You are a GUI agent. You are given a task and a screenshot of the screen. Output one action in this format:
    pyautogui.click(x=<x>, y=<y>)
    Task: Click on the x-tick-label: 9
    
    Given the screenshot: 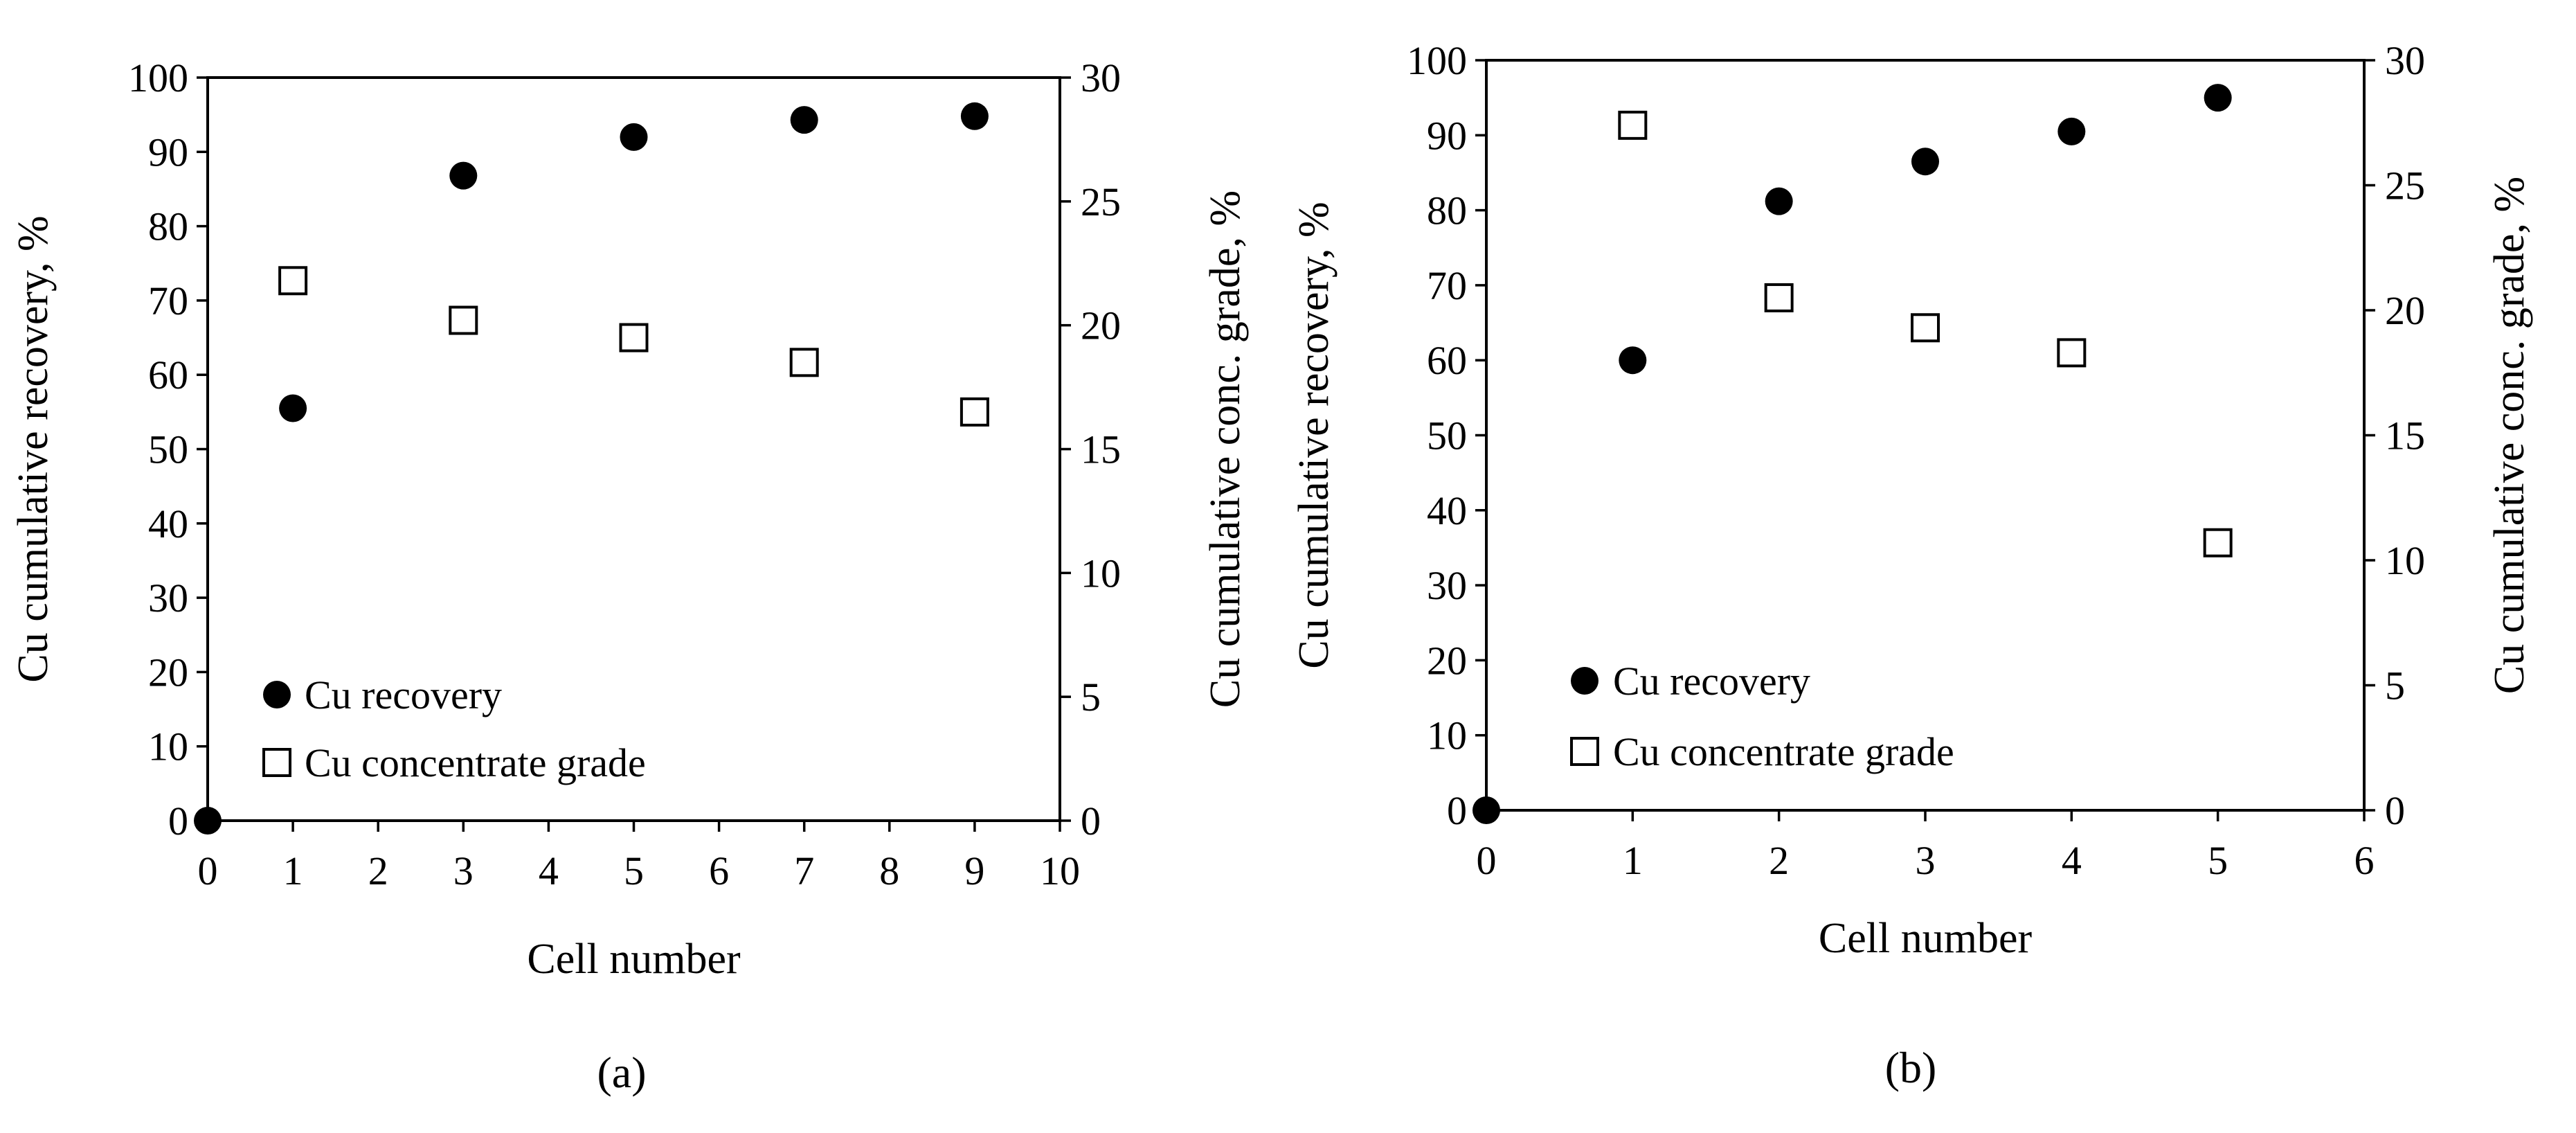 What is the action you would take?
    pyautogui.click(x=974, y=870)
    